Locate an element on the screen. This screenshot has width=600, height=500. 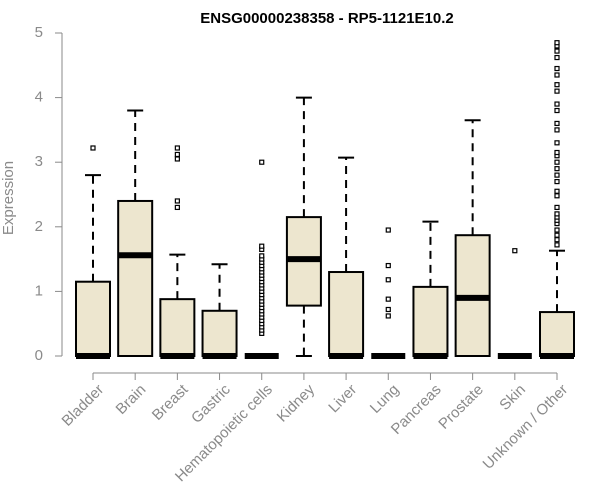
x-tick-label: Lung is located at coordinates (385, 399).